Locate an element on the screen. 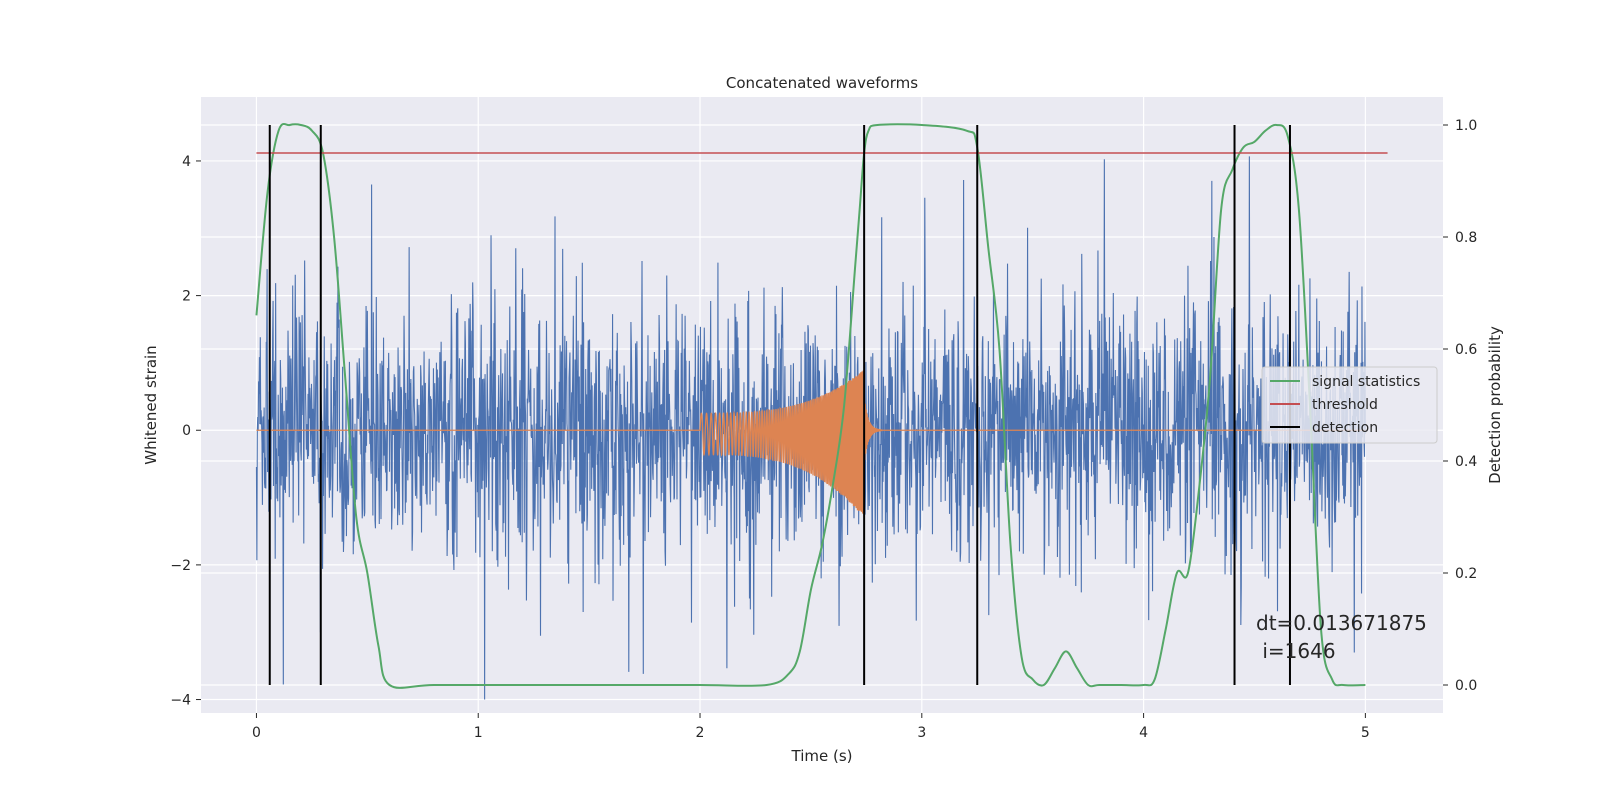 Image resolution: width=1600 pixels, height=800 pixels. series-injected-waveform is located at coordinates (811, 442).